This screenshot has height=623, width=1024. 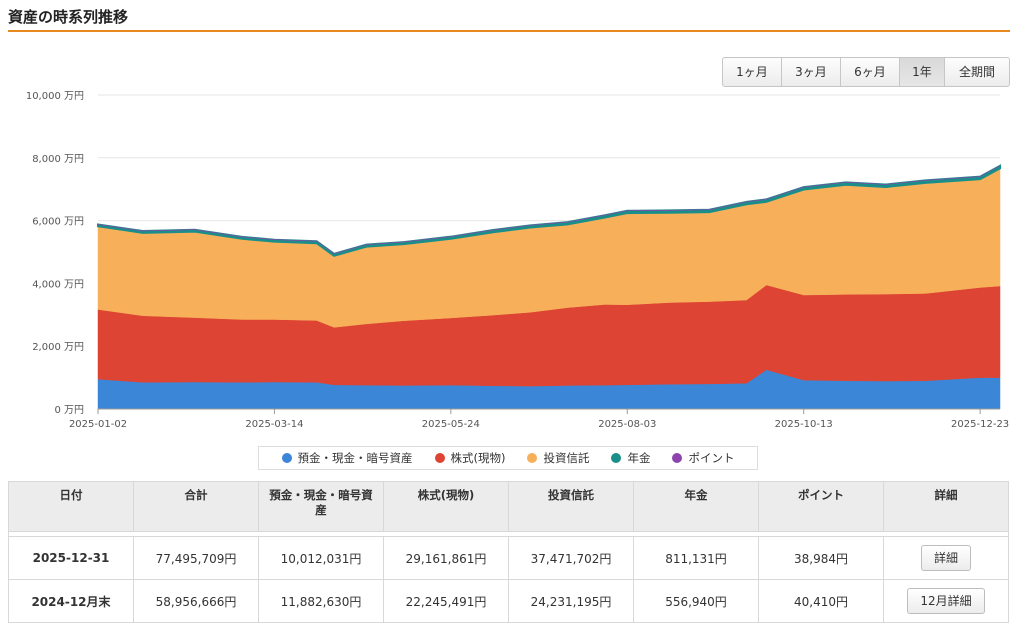 I want to click on y-tick-label: 2,000 万円, so click(x=58, y=347).